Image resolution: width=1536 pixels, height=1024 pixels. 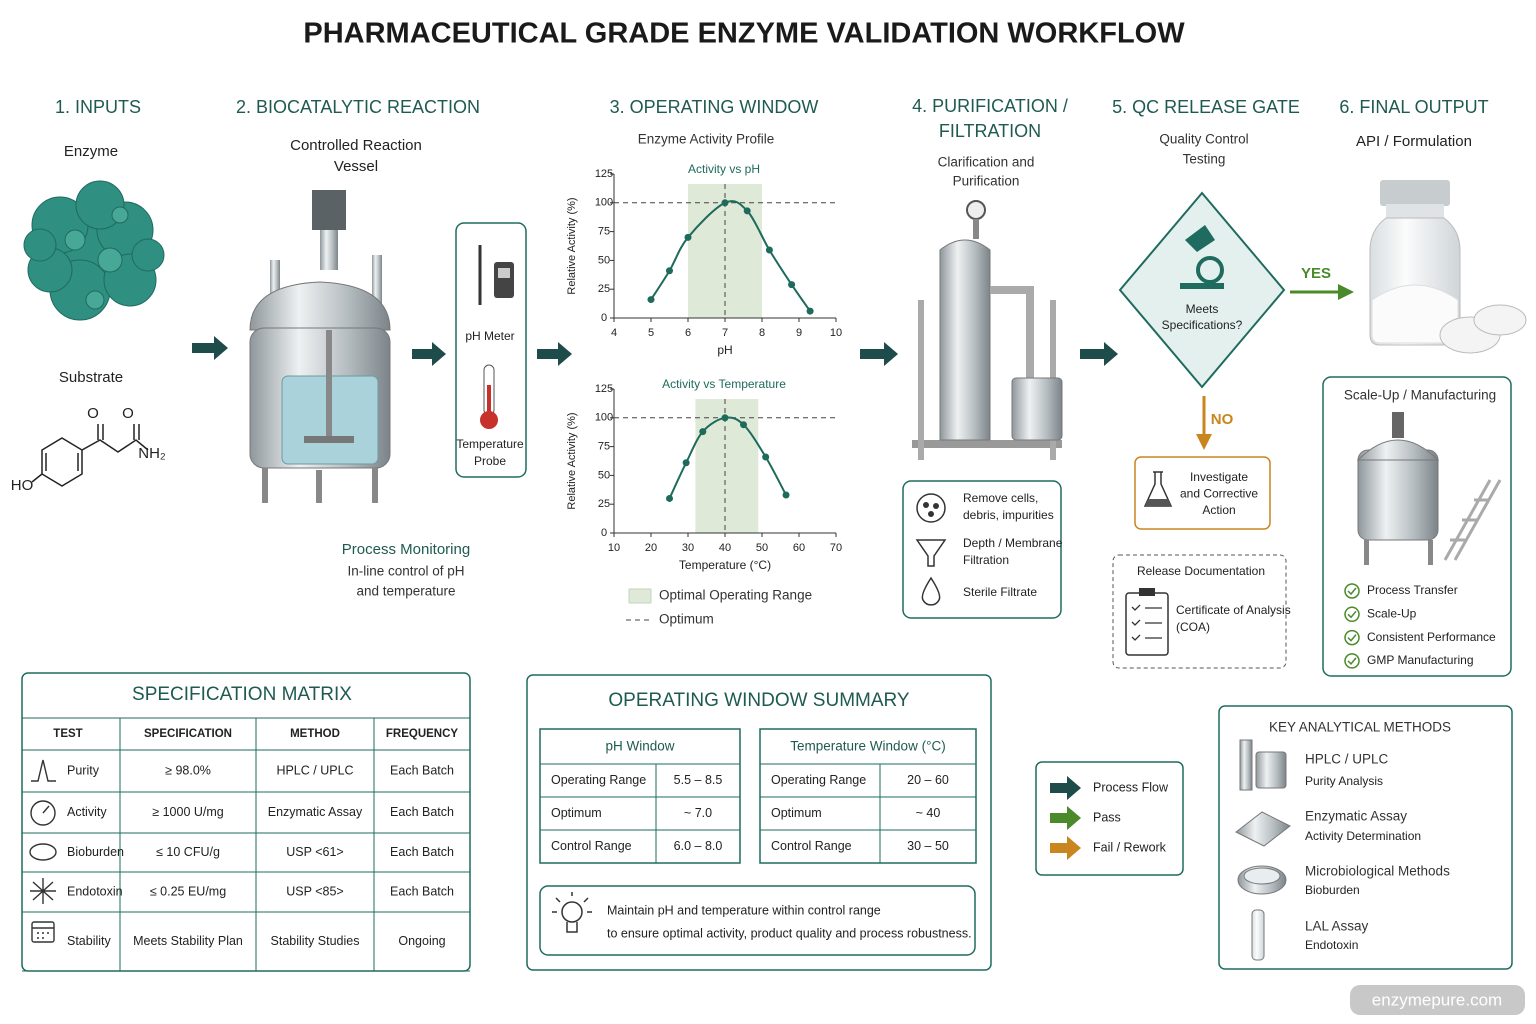 What do you see at coordinates (489, 336) in the screenshot?
I see `reaction-ph-meter: pH Meter` at bounding box center [489, 336].